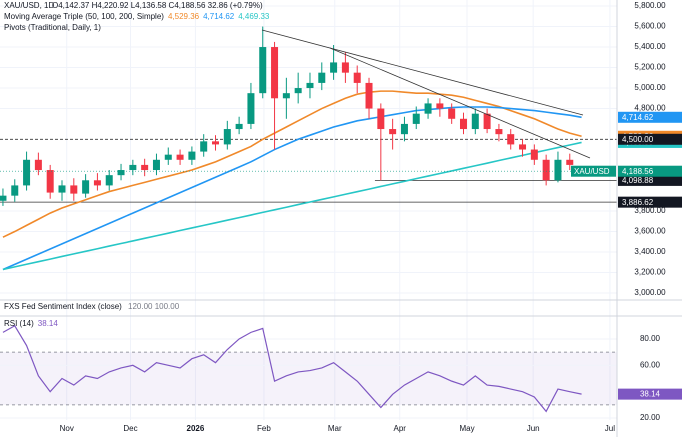  What do you see at coordinates (650, 417) in the screenshot?
I see `y-tick-label: 20.00` at bounding box center [650, 417].